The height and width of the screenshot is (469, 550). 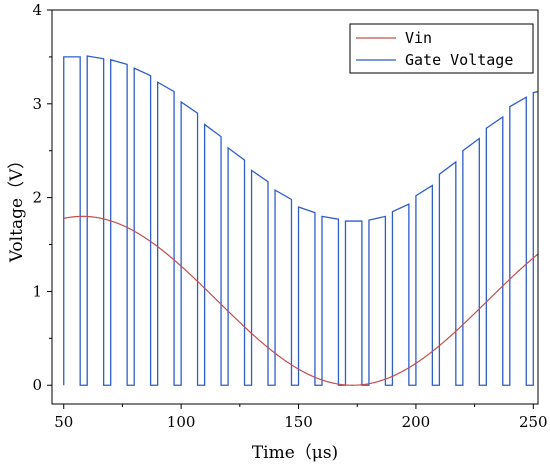 I want to click on y-tick-label-1: 1, so click(x=37, y=291).